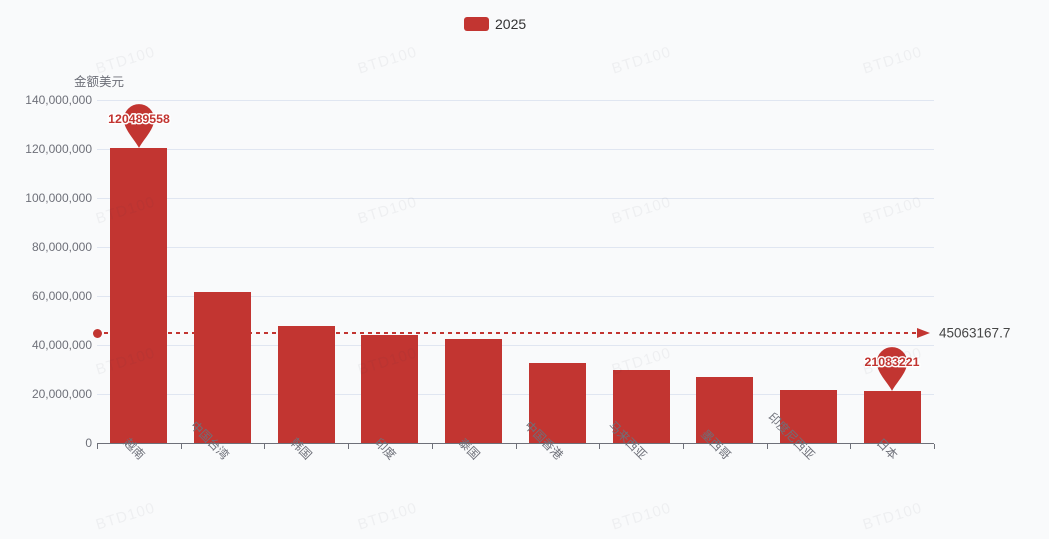 Image resolution: width=1049 pixels, height=539 pixels. What do you see at coordinates (58, 198) in the screenshot?
I see `y-axis-tick-label: 100,000,000` at bounding box center [58, 198].